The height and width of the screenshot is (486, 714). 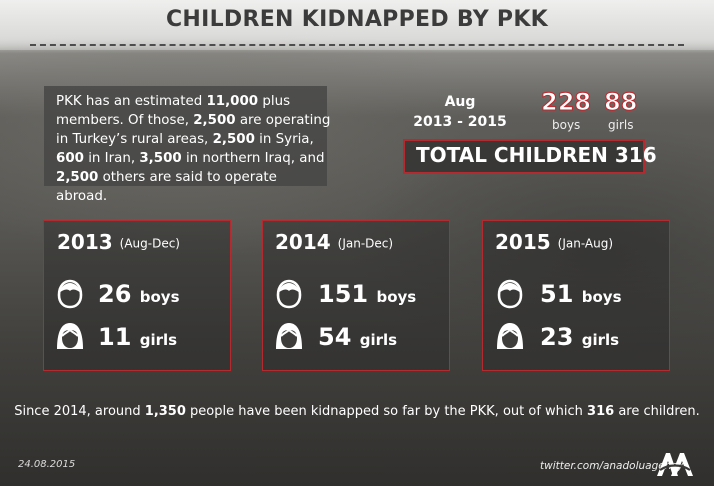 What do you see at coordinates (185, 136) in the screenshot?
I see `intro-box` at bounding box center [185, 136].